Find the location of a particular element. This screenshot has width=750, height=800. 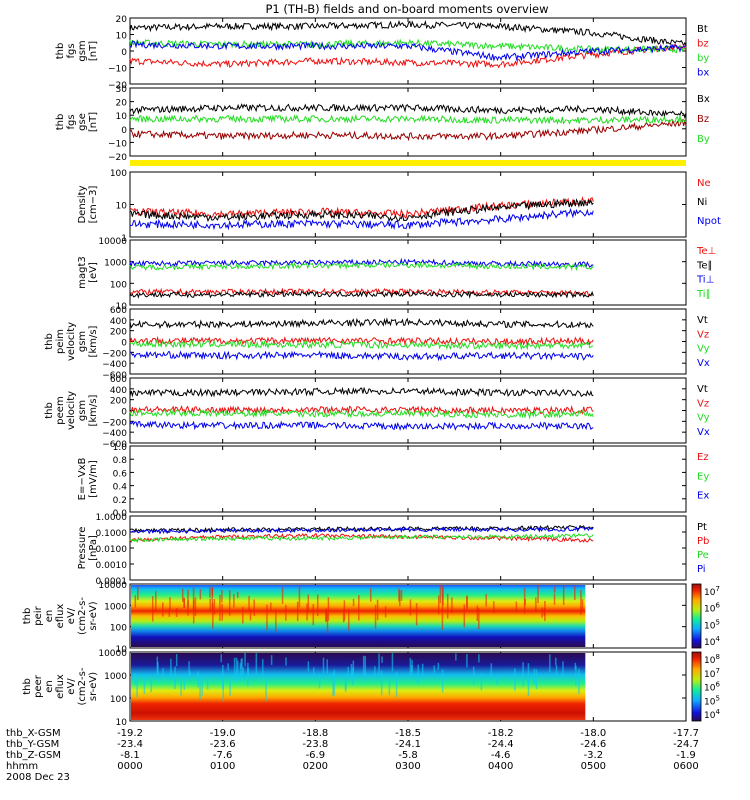

y-tick-label: 0.6 is located at coordinates (120, 474).